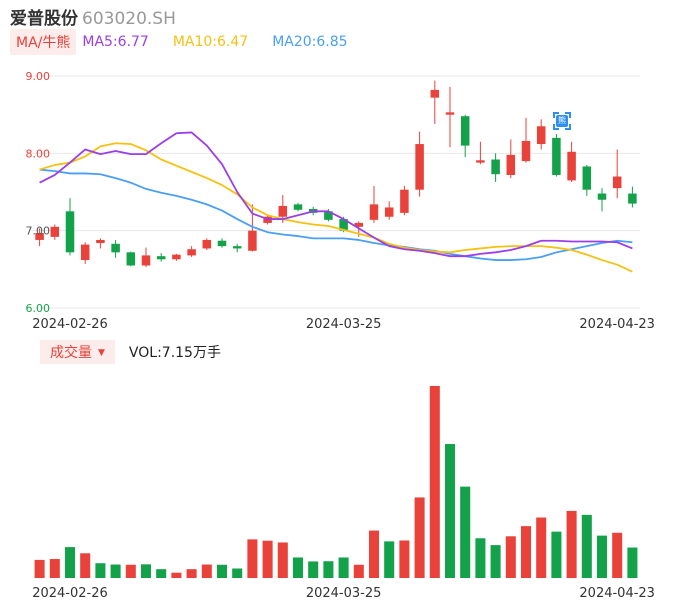 The width and height of the screenshot is (686, 606). What do you see at coordinates (344, 324) in the screenshot?
I see `price-x-tick-label: 2024-03-25` at bounding box center [344, 324].